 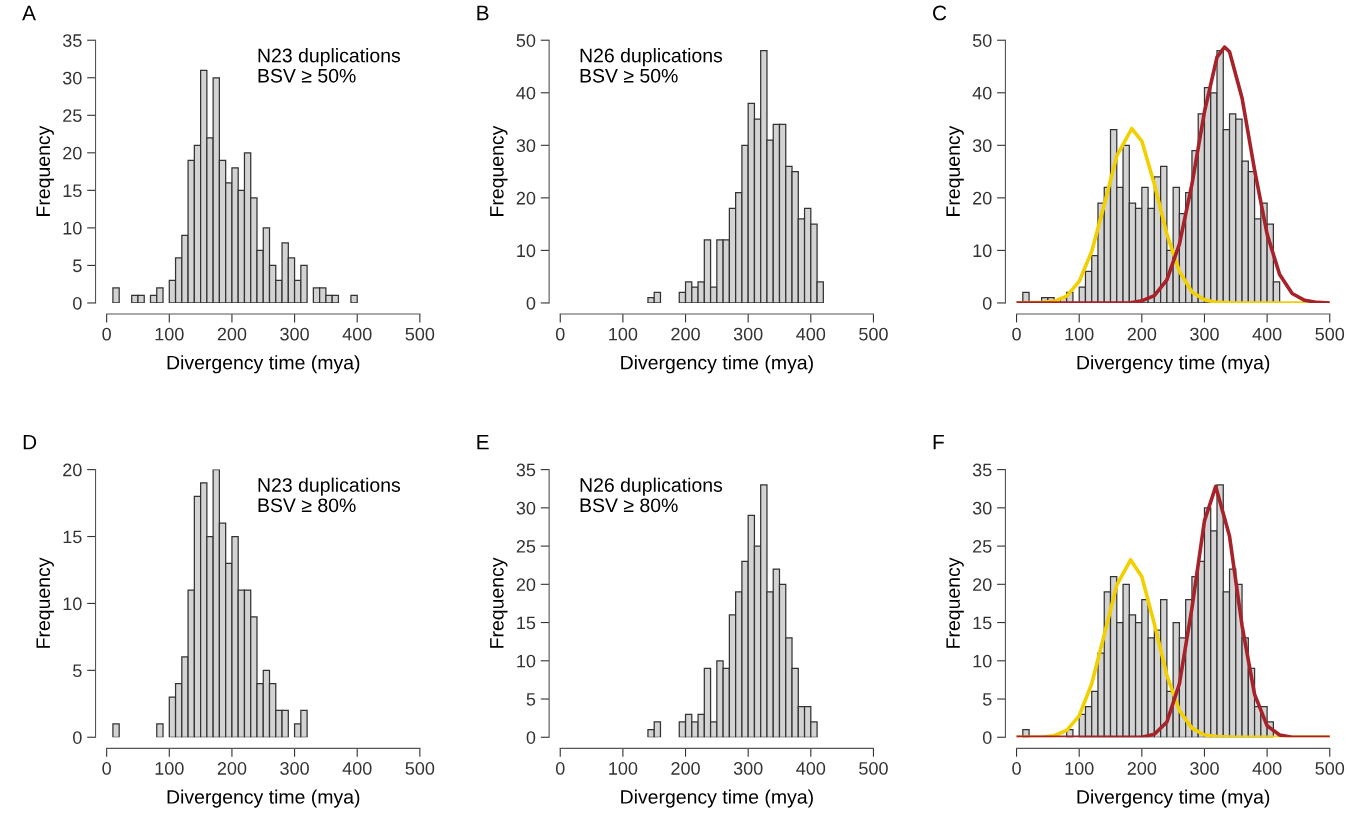 I want to click on chart-title: E, so click(x=483, y=442).